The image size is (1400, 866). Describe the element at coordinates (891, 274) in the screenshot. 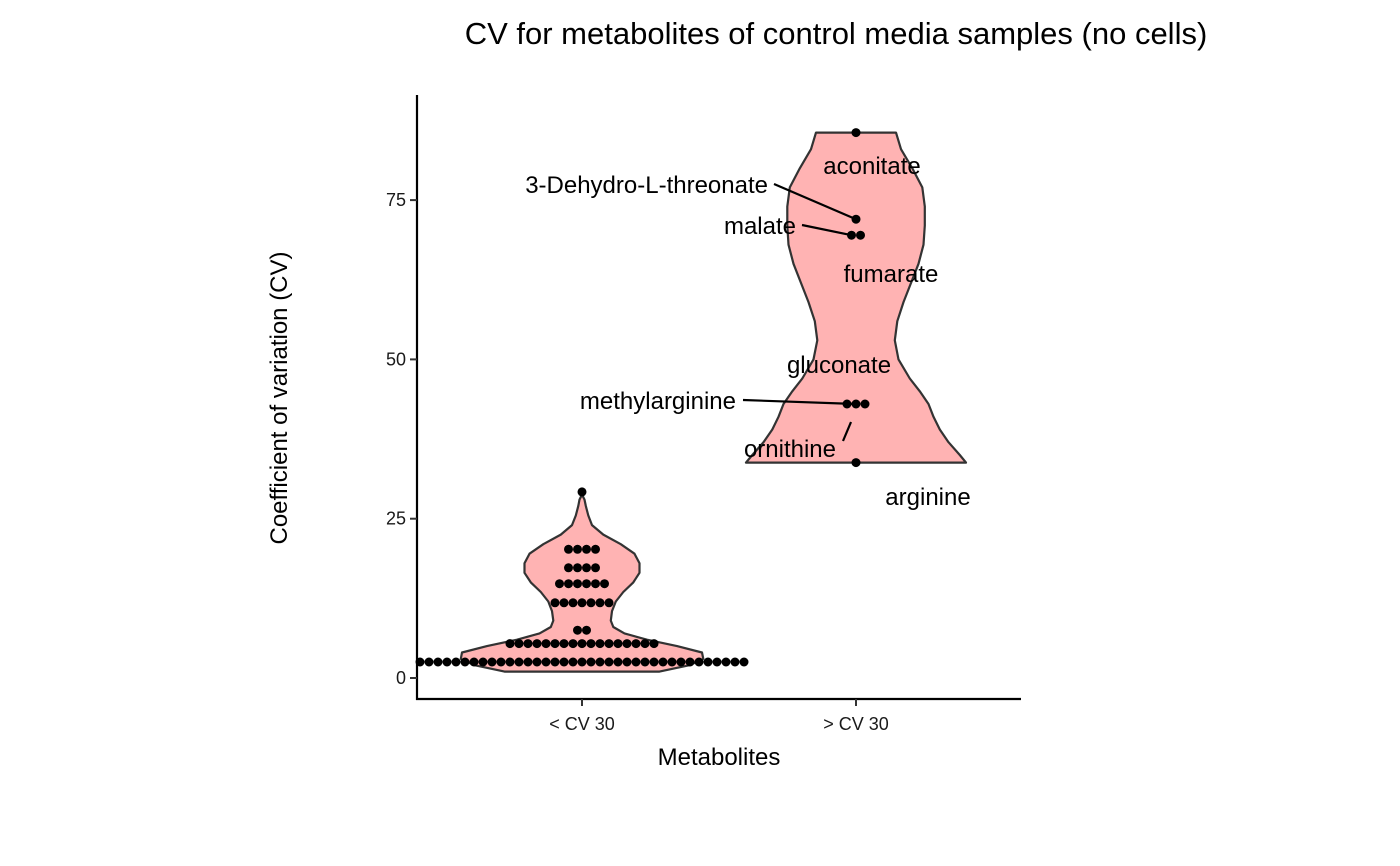

I see `point-label: fumarate` at that location.